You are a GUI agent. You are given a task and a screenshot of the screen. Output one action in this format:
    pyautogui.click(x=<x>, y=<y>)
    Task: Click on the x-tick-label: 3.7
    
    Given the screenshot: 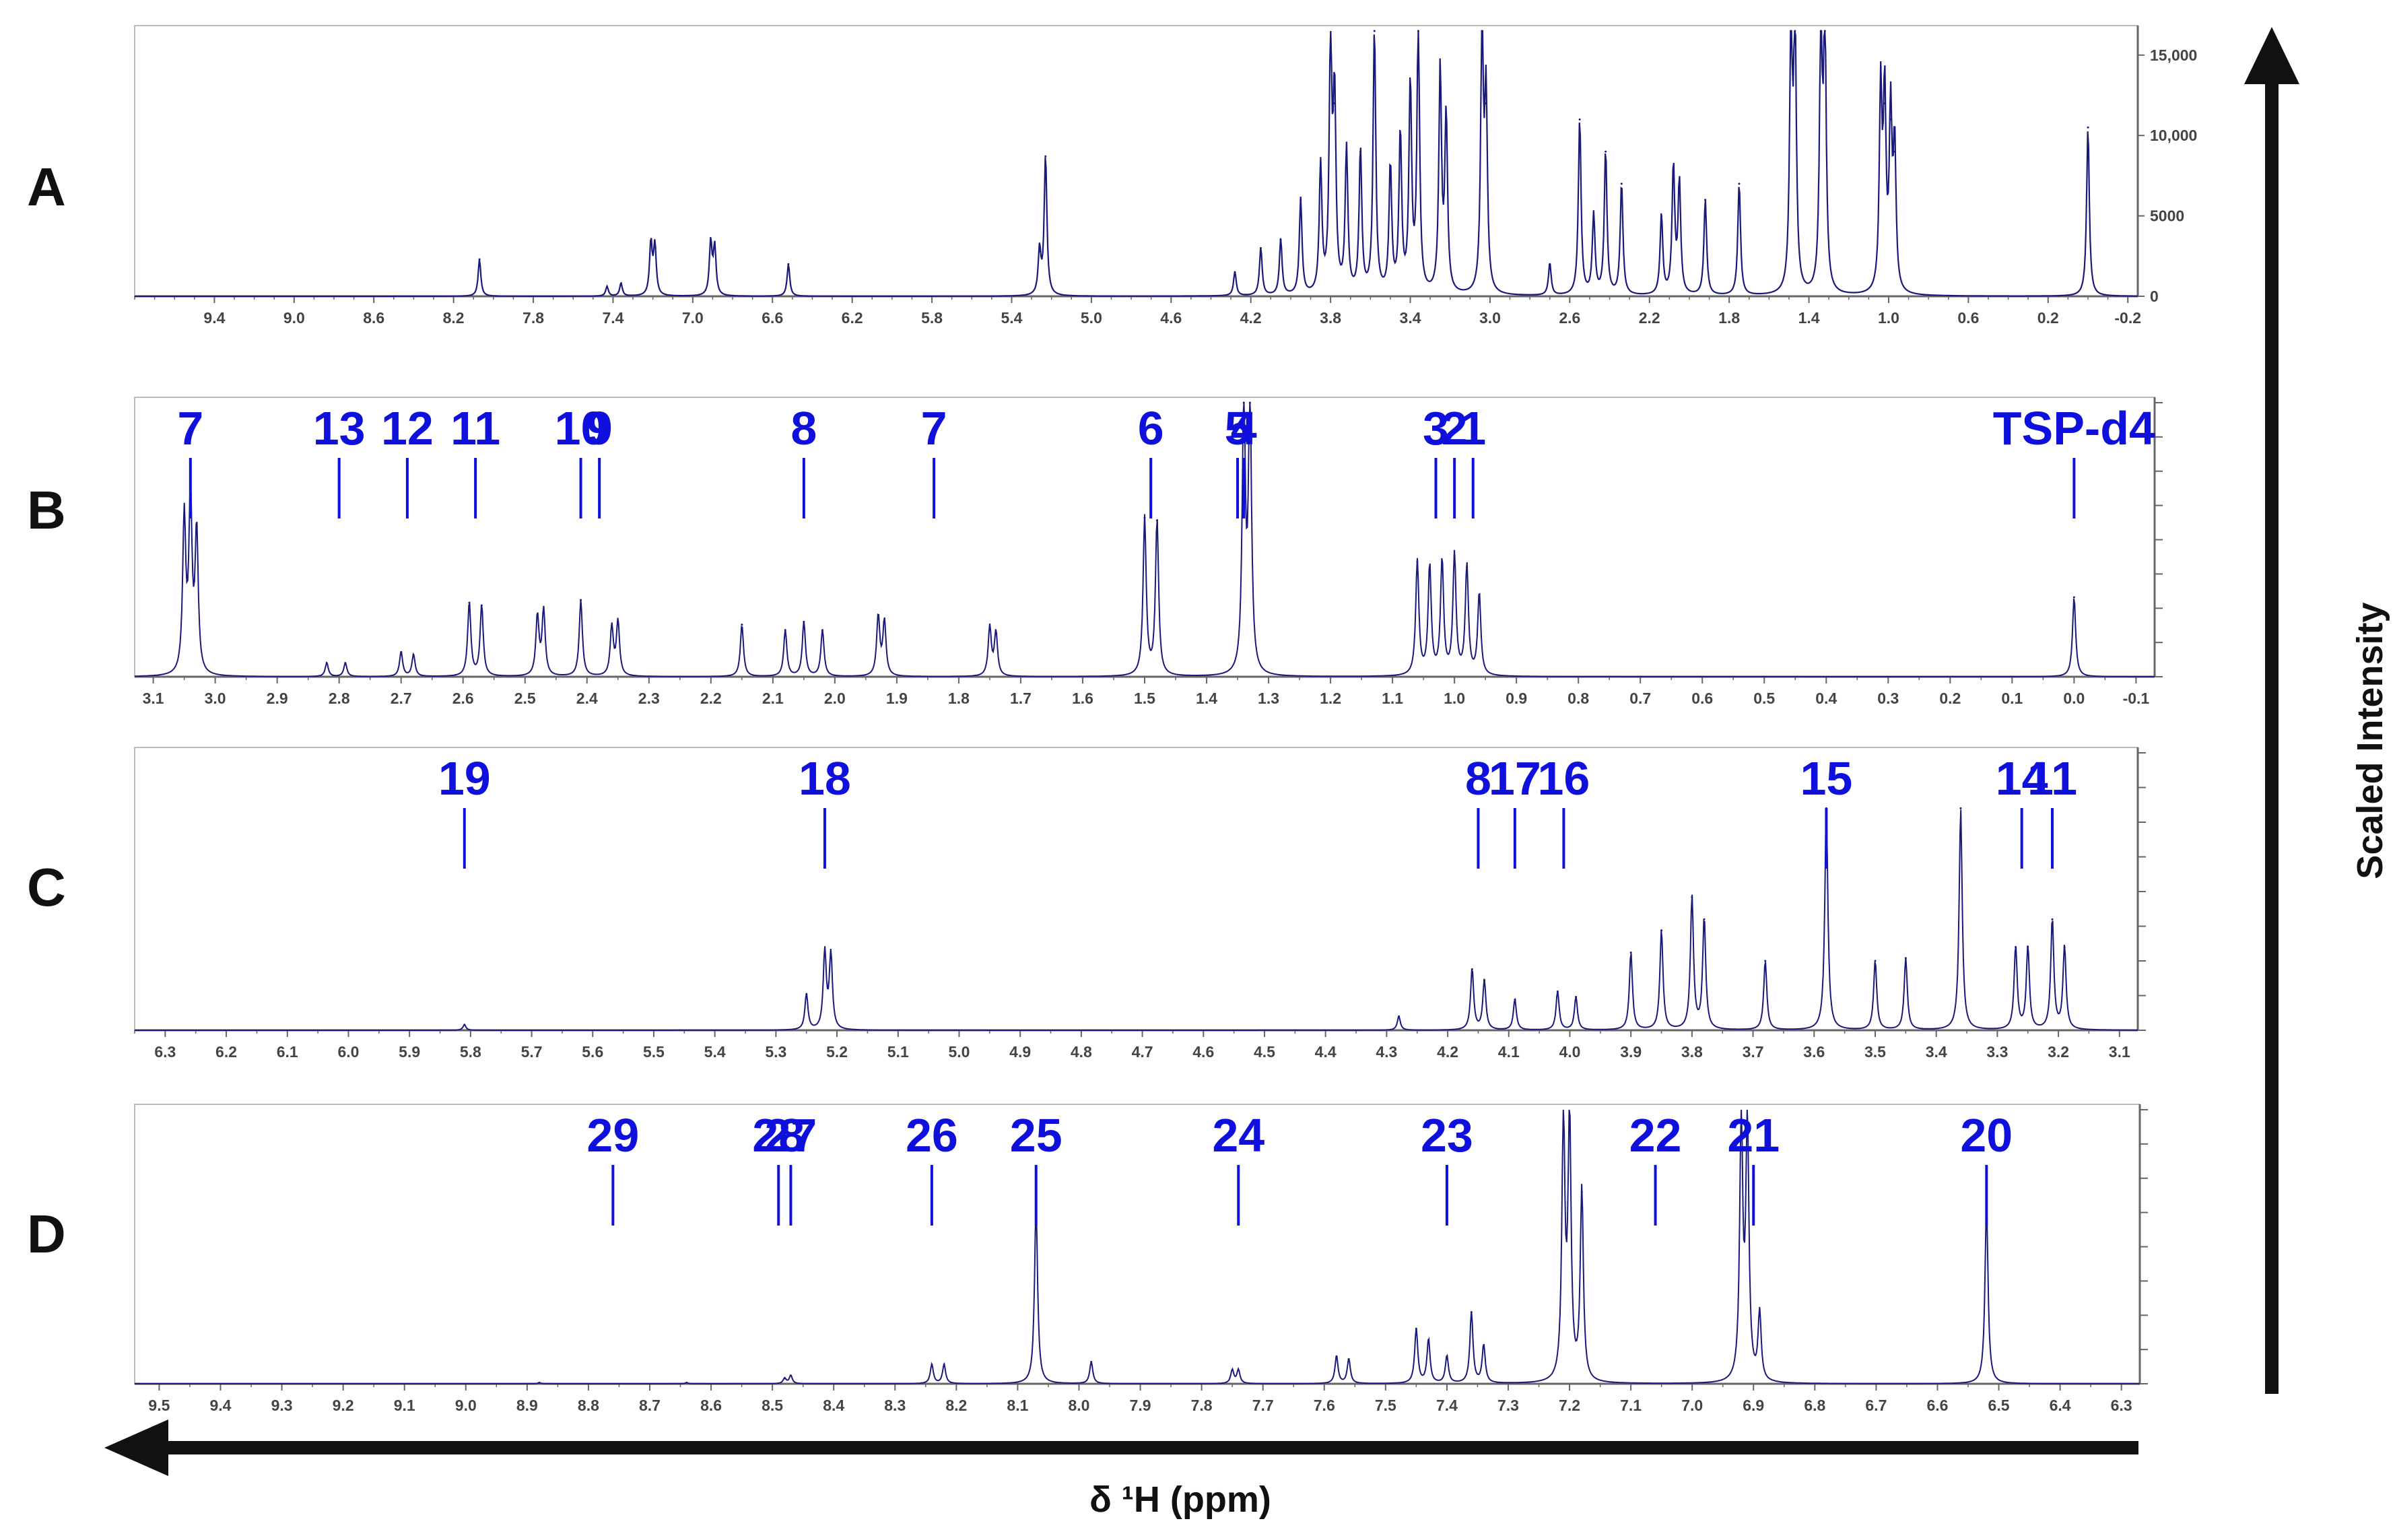 What is the action you would take?
    pyautogui.click(x=1753, y=1052)
    